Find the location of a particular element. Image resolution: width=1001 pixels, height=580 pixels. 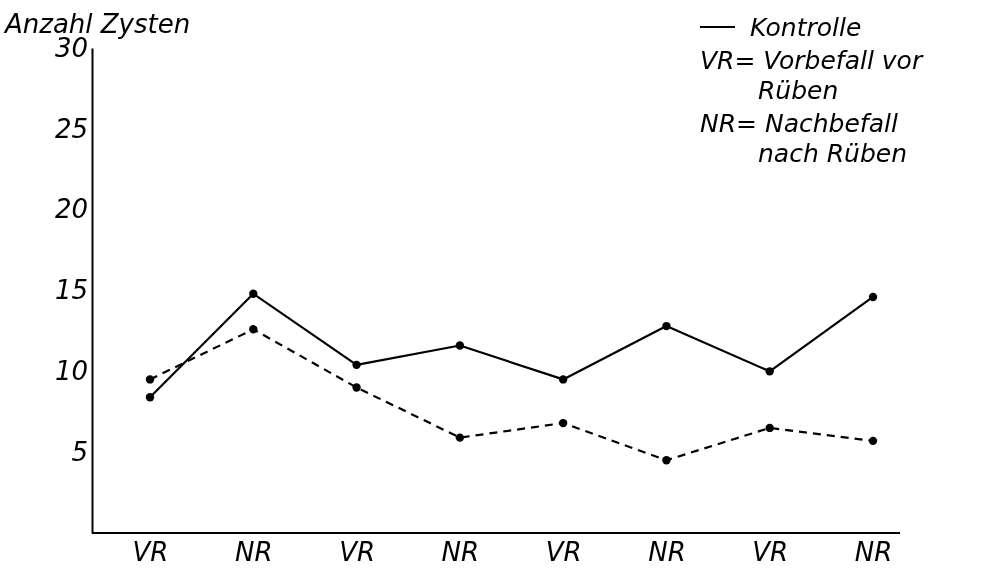

y-tick-label: 20 is located at coordinates (71, 209).